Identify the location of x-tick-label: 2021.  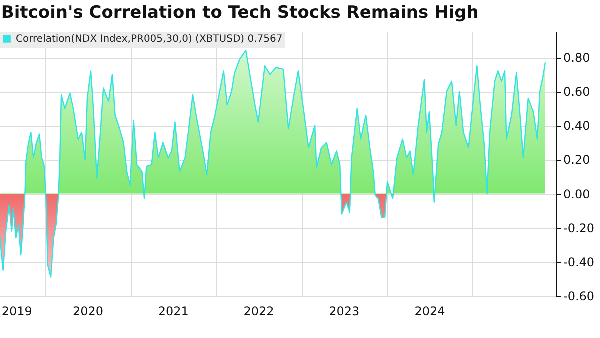
(173, 311).